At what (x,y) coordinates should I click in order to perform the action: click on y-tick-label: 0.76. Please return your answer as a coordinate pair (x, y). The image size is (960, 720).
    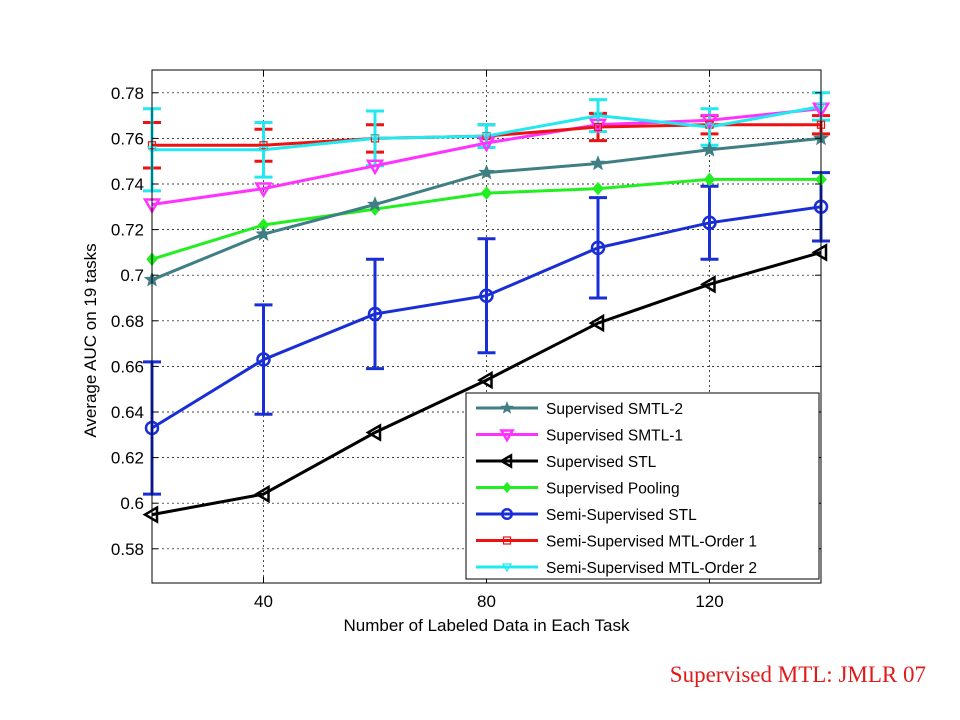
    Looking at the image, I should click on (127, 138).